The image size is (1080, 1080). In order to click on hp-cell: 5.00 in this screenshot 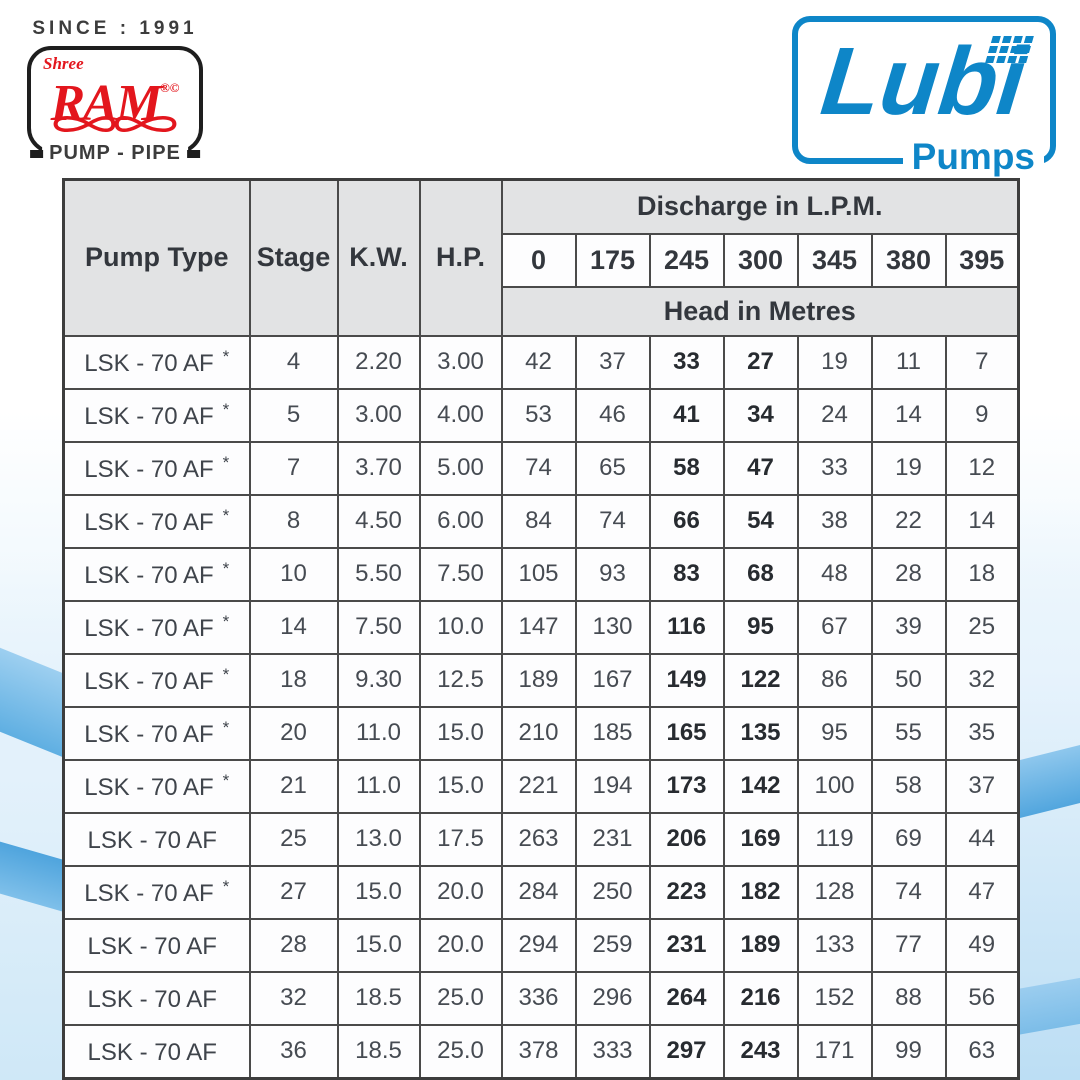, I will do `click(460, 468)`.